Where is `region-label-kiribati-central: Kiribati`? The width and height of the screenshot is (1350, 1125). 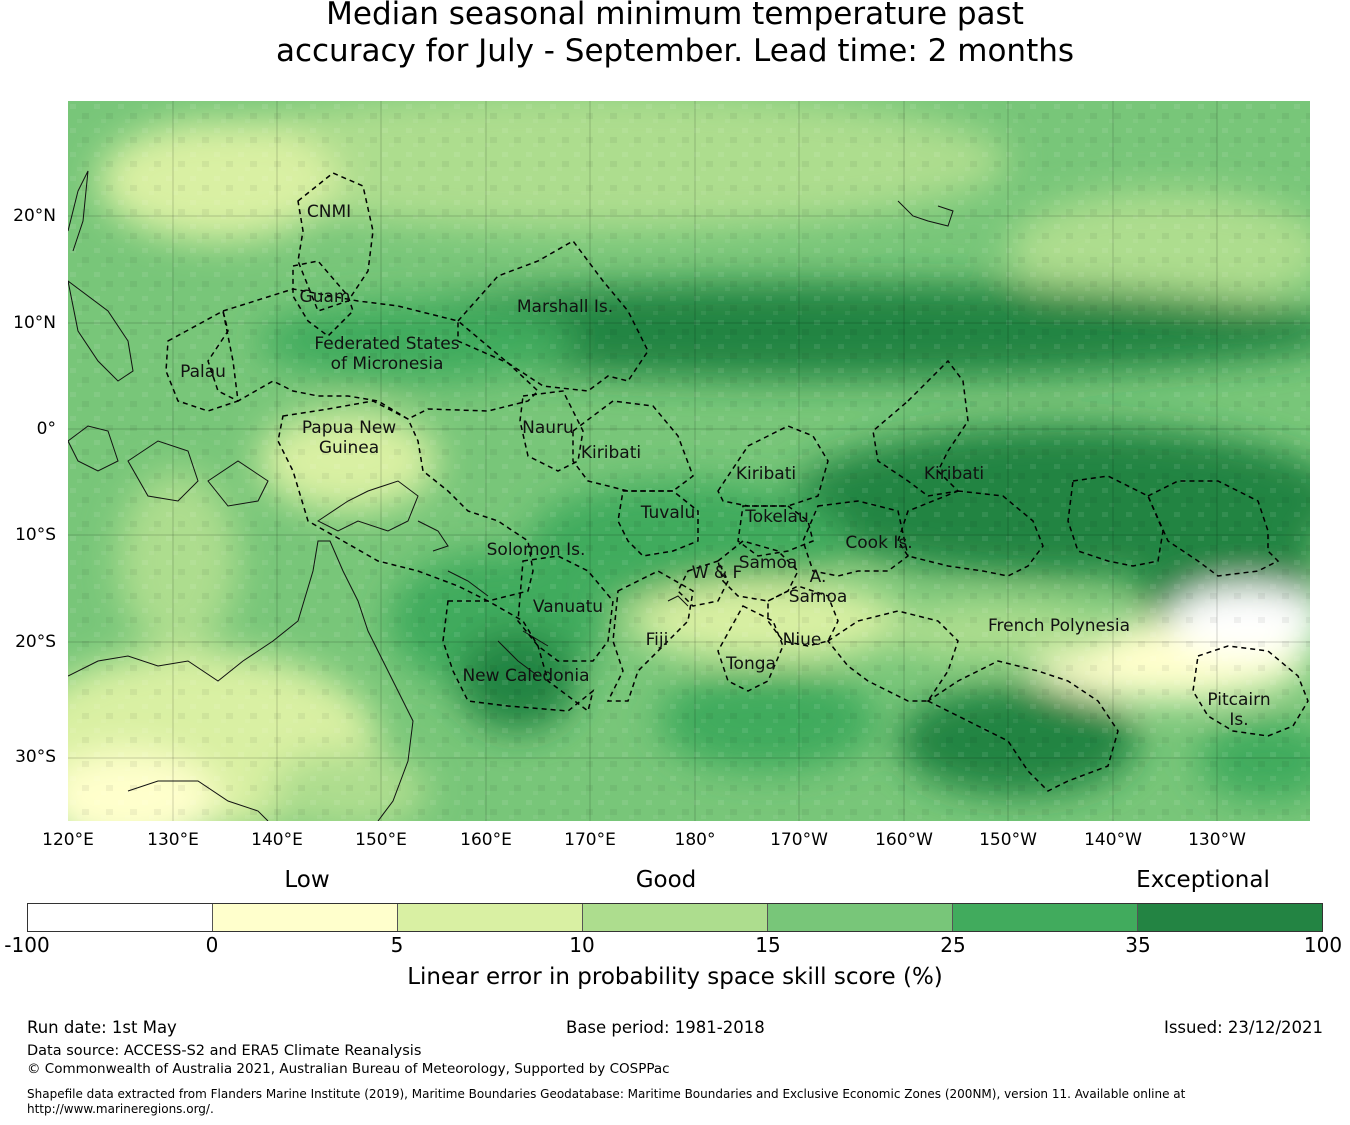
region-label-kiribati-central: Kiribati is located at coordinates (766, 474).